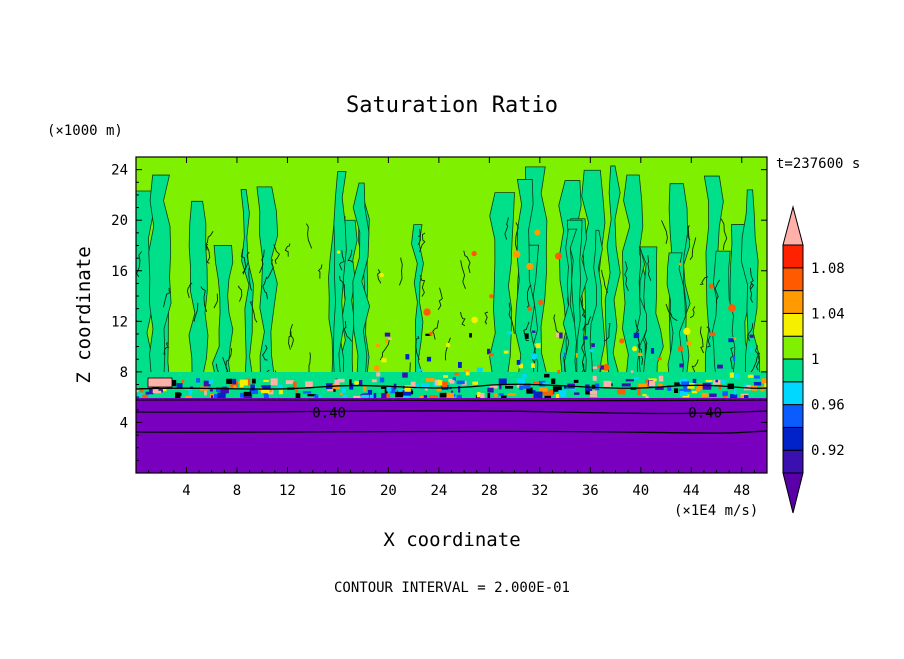  What do you see at coordinates (705, 413) in the screenshot?
I see `contour-label: 0.40` at bounding box center [705, 413].